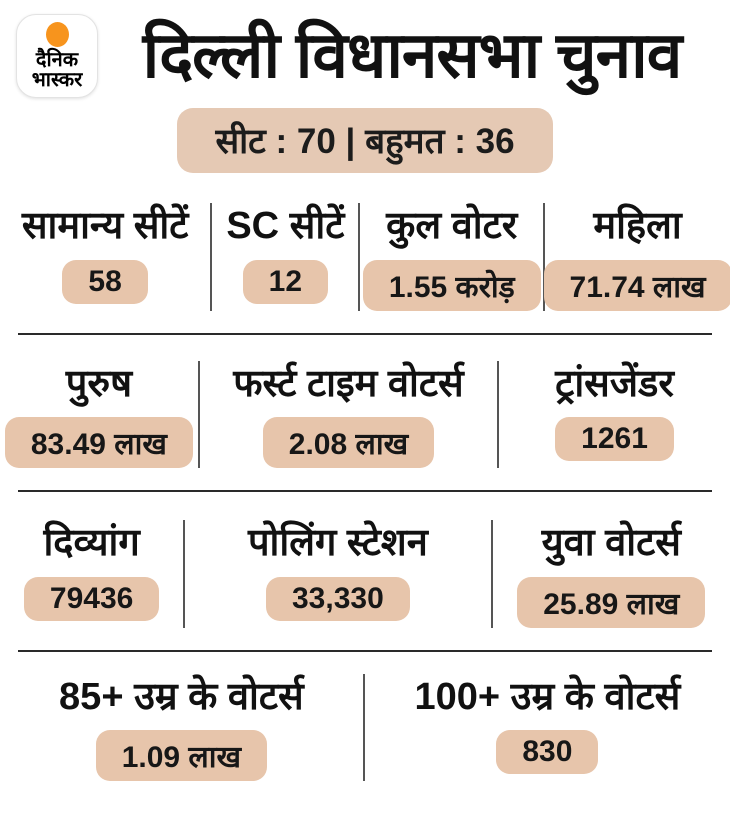  Describe the element at coordinates (338, 598) in the screenshot. I see `stat-value-badge: 33,330` at that location.